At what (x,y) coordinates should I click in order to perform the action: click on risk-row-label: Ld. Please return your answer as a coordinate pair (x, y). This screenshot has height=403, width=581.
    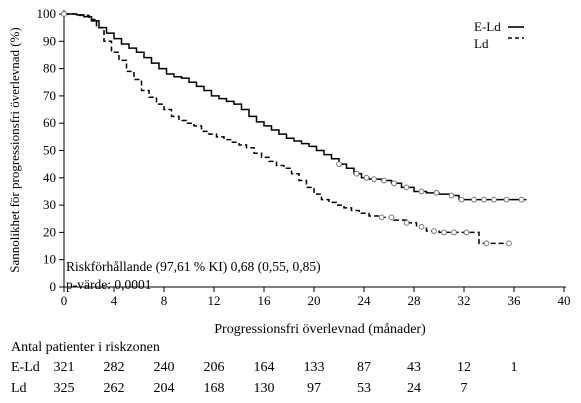
    Looking at the image, I should click on (19, 388).